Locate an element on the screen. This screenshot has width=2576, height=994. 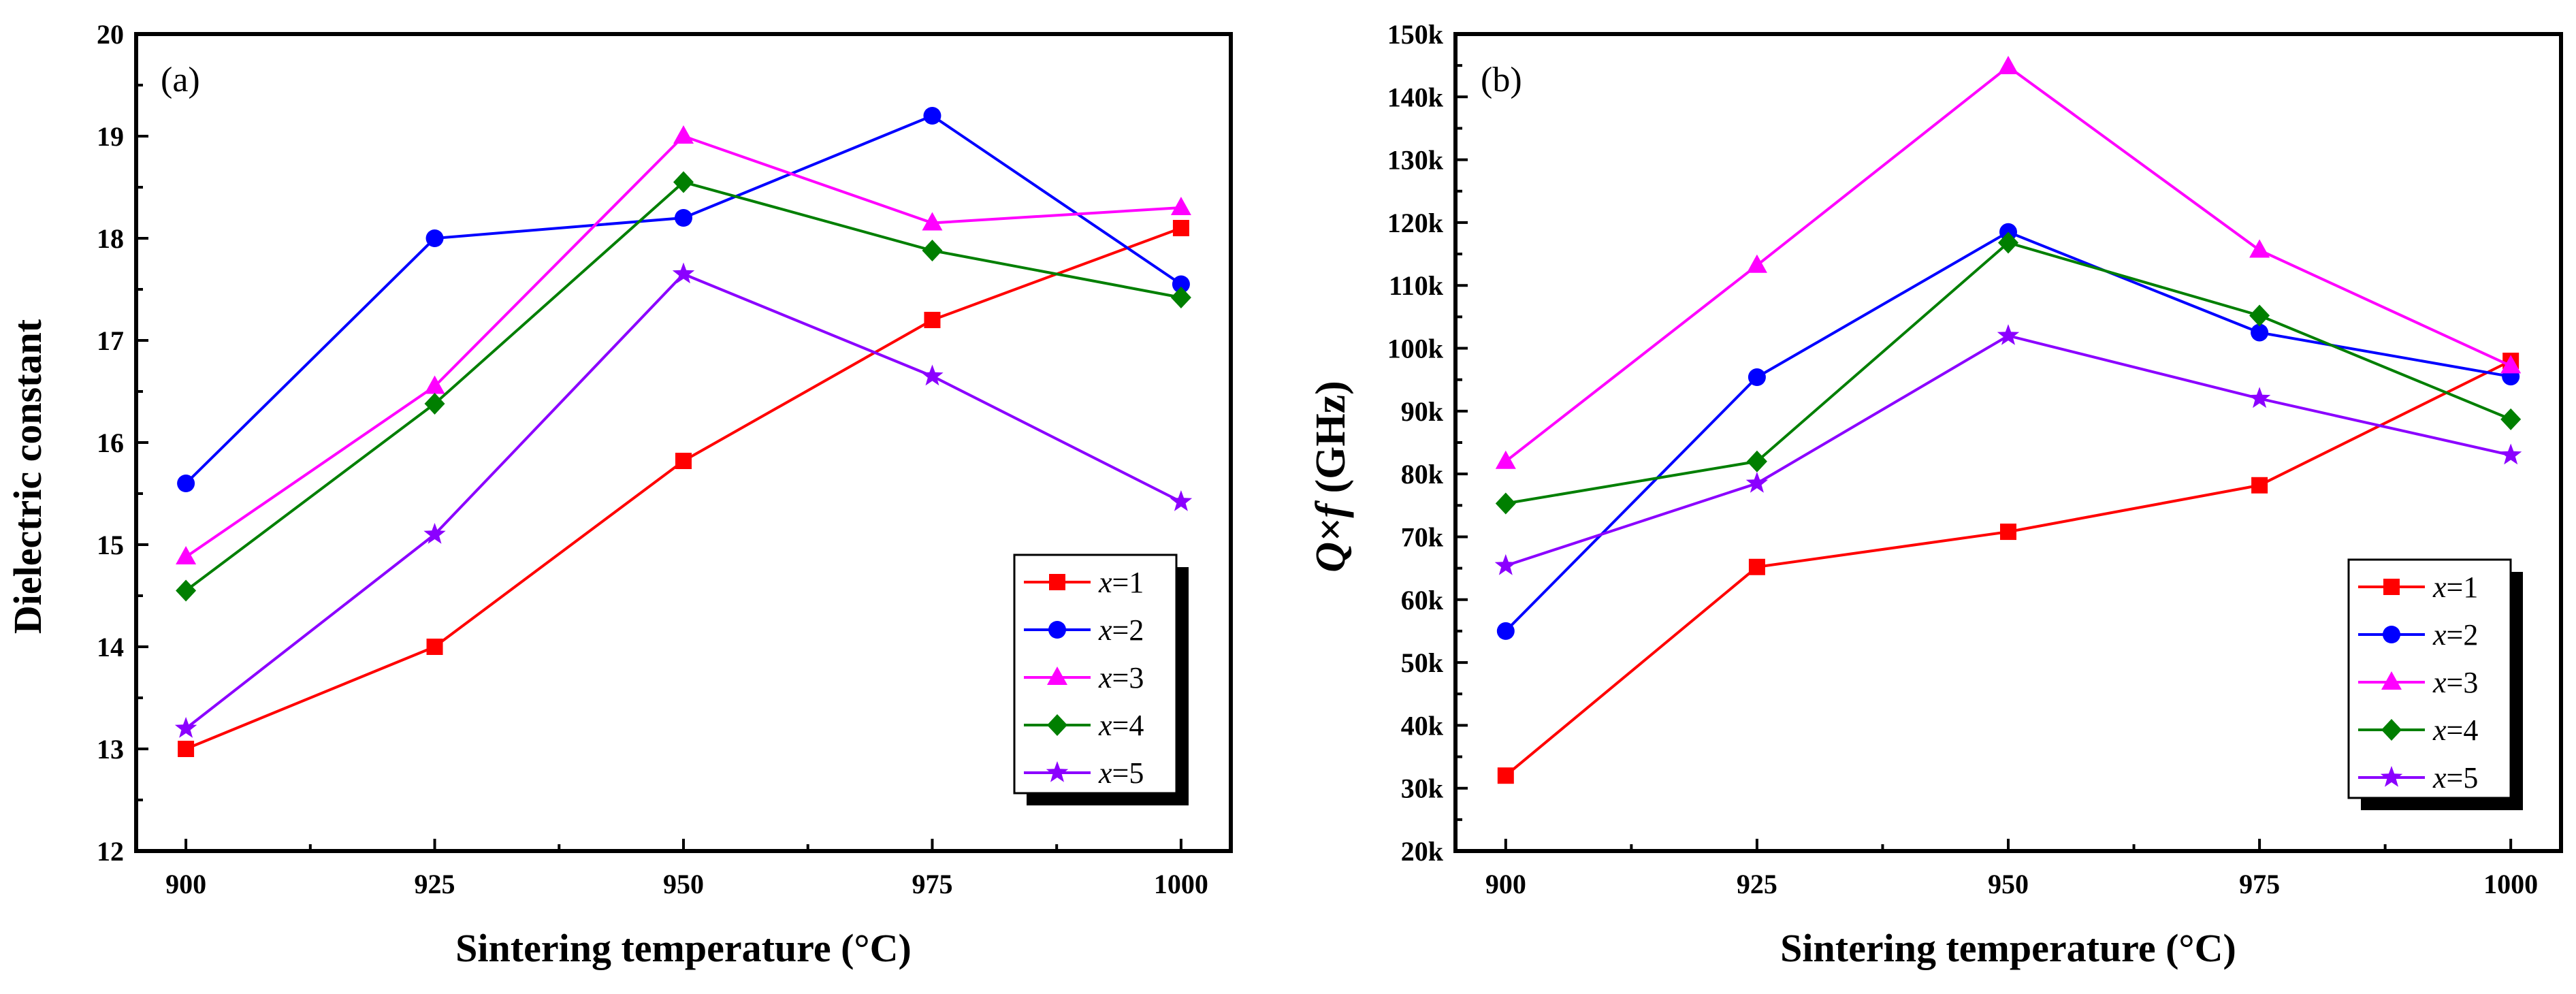
y-axis-label: Q×f (GHz) is located at coordinates (1331, 477).